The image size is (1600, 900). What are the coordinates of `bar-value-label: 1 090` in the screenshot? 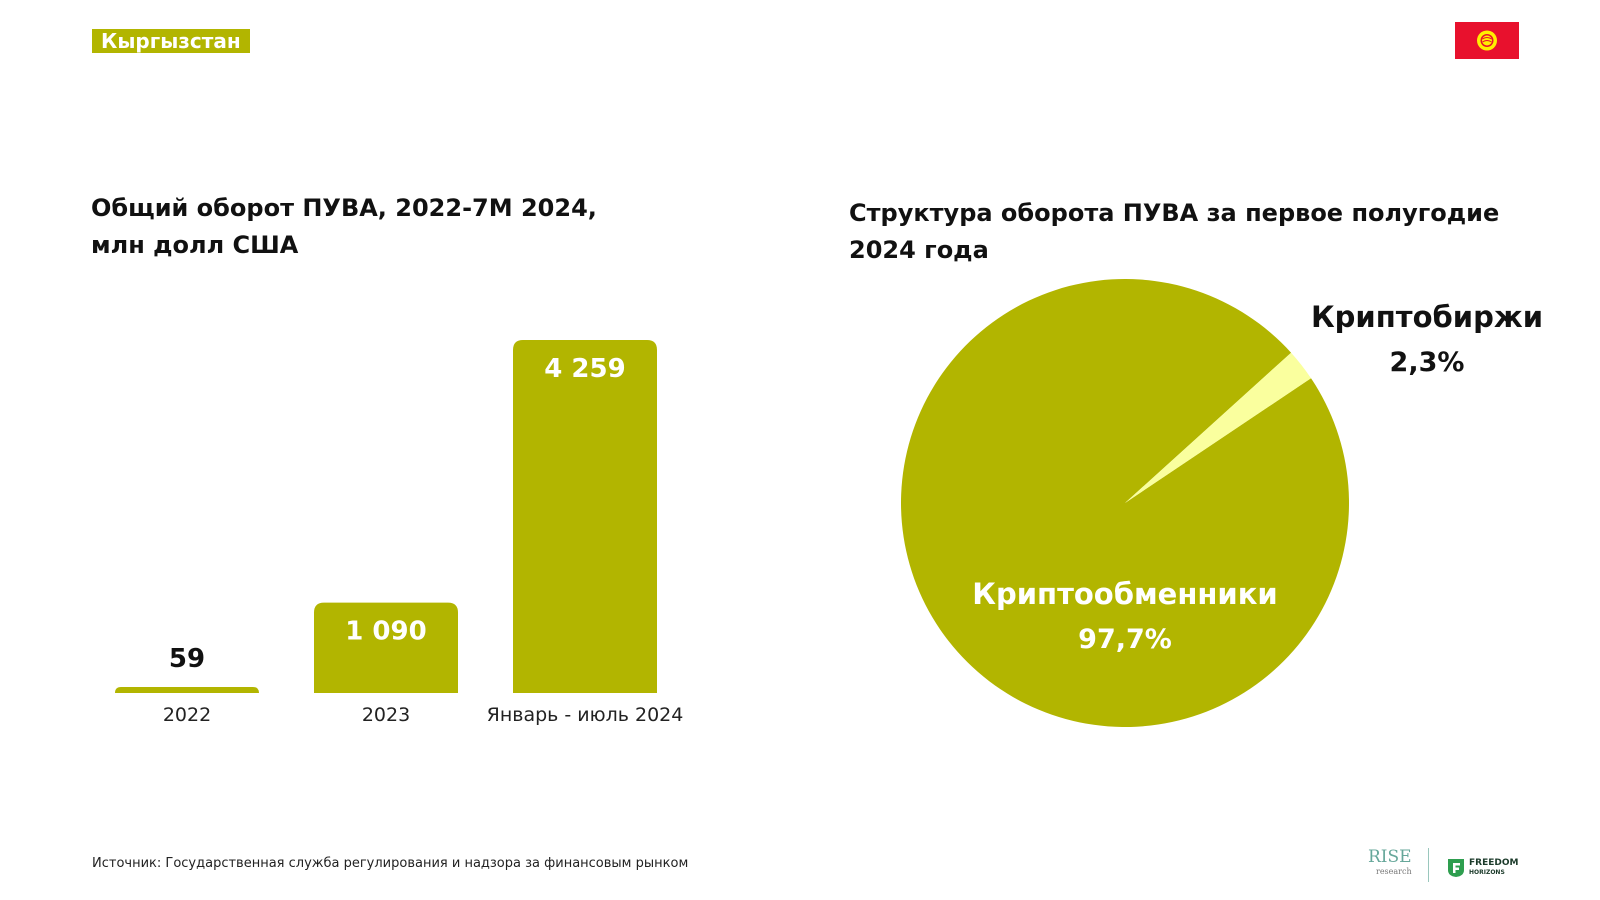 It's located at (385, 632).